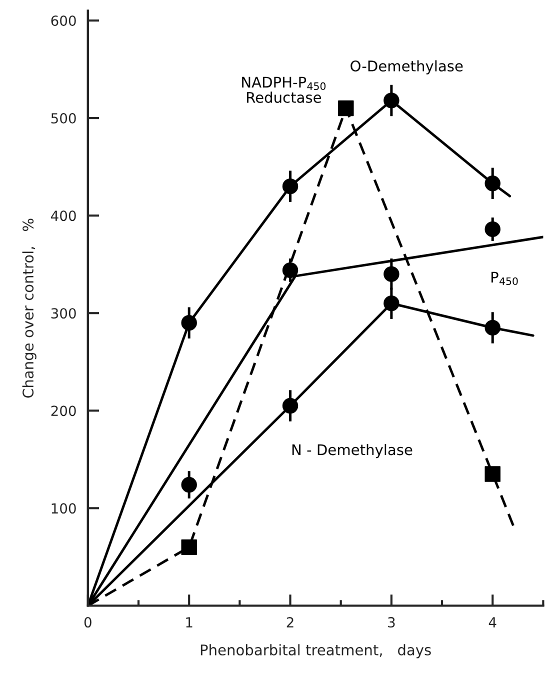  What do you see at coordinates (63, 216) in the screenshot?
I see `y-tick-label: 400` at bounding box center [63, 216].